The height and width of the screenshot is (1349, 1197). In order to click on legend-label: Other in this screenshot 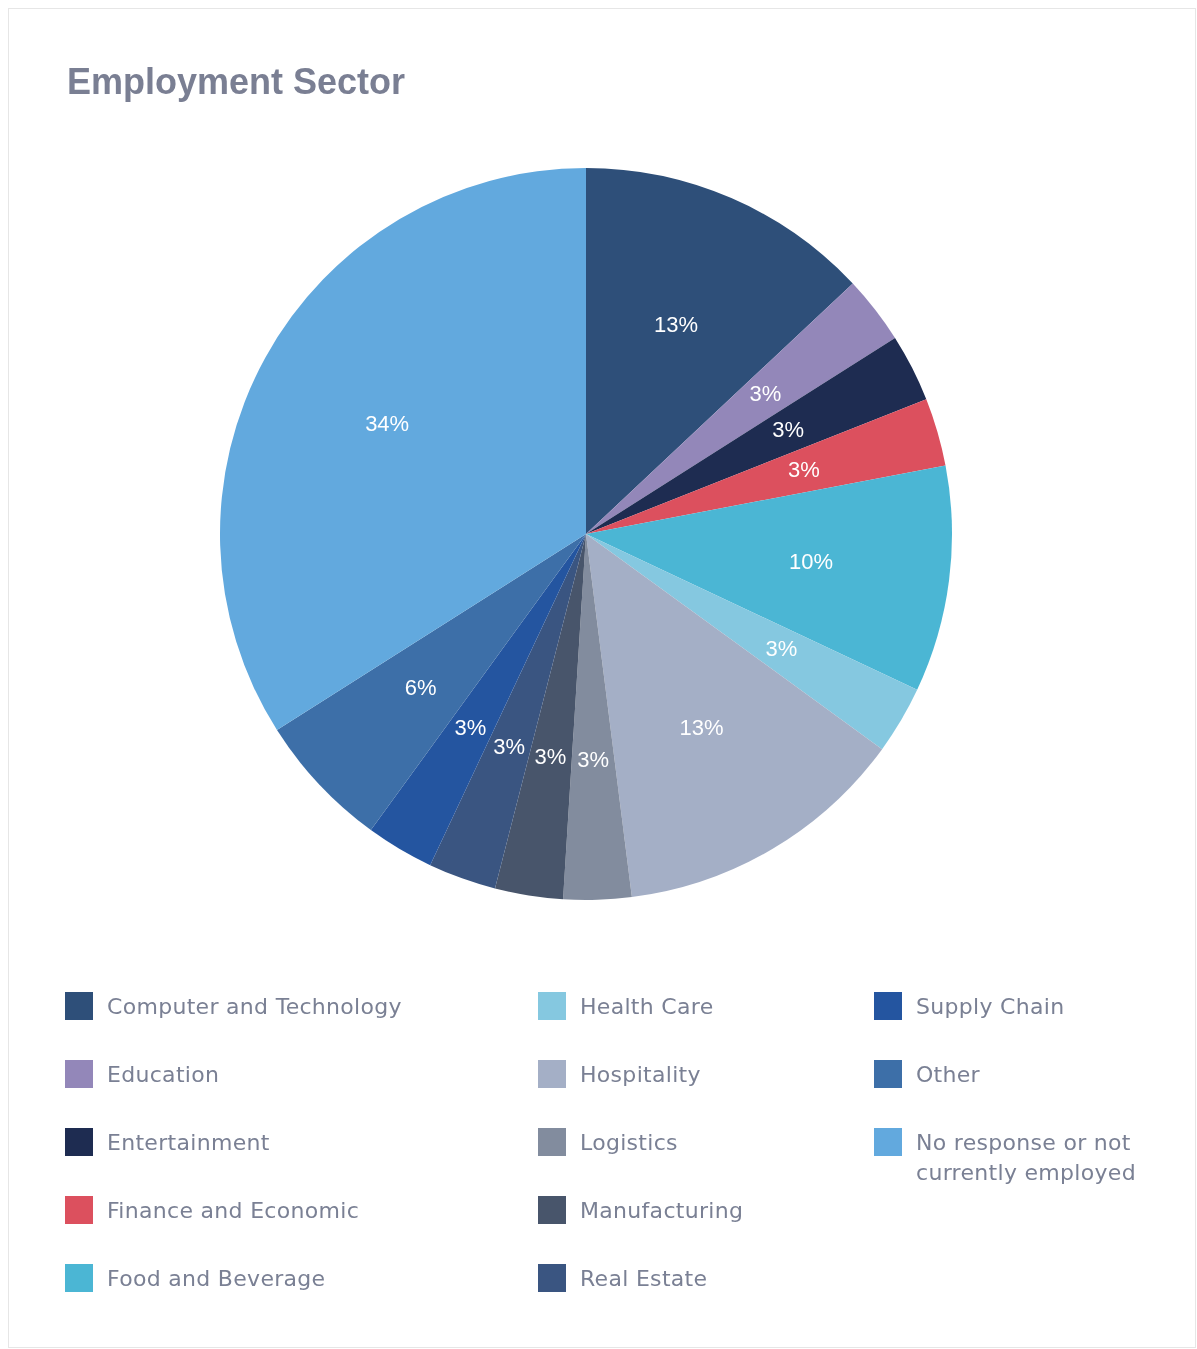, I will do `click(948, 1075)`.